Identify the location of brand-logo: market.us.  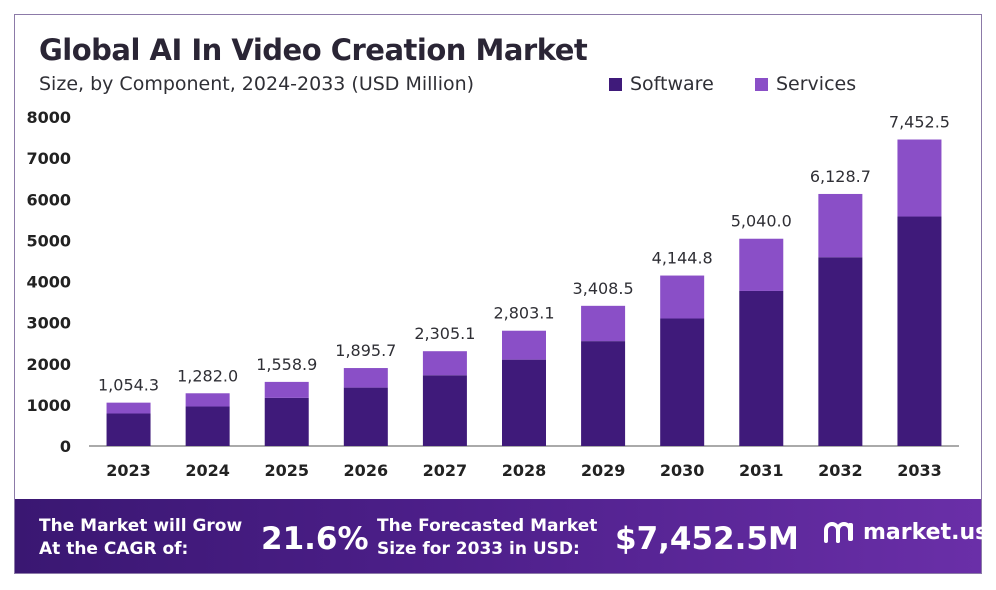
(905, 532).